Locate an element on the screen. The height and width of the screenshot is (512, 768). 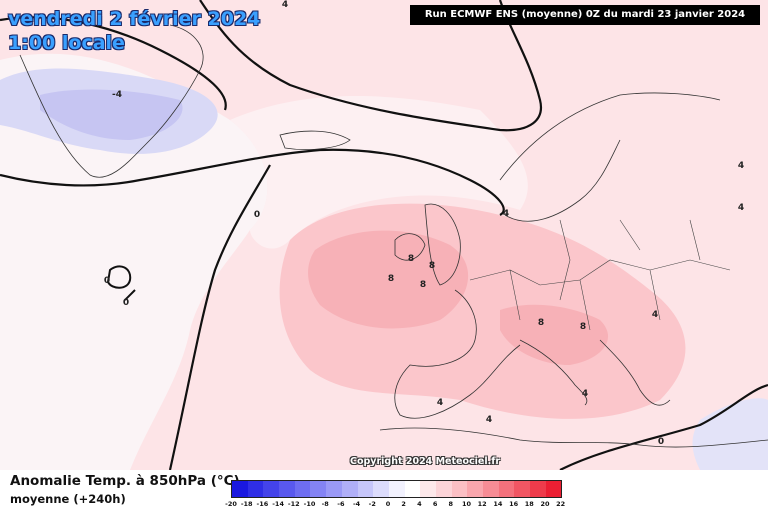
forecast-date: vendredi 2 février 2024 is located at coordinates (134, 19).